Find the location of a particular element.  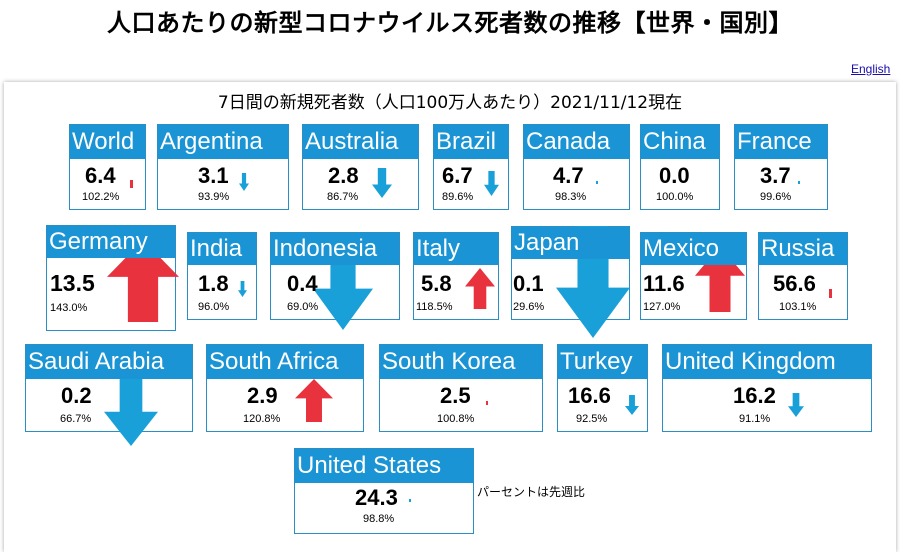

country-tile-united-states: United States 24.3 98.8% is located at coordinates (384, 491).